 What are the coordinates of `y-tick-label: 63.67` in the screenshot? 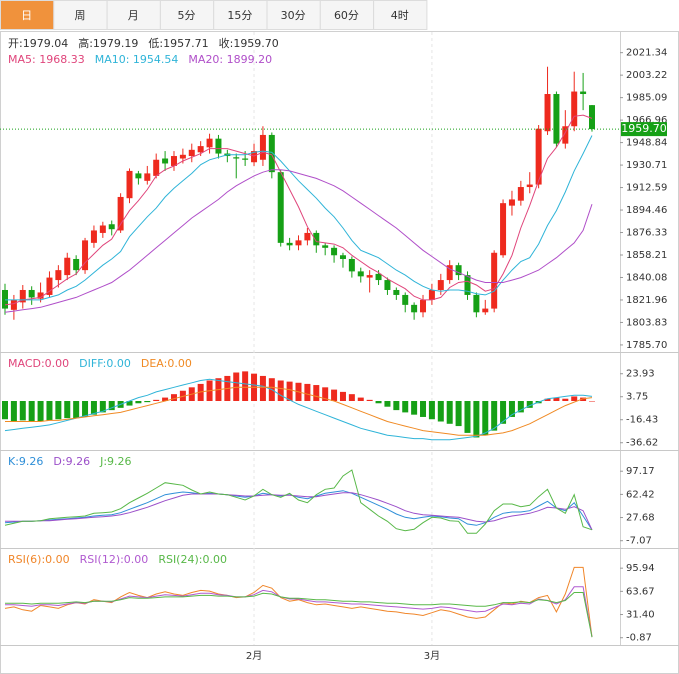 It's located at (640, 591).